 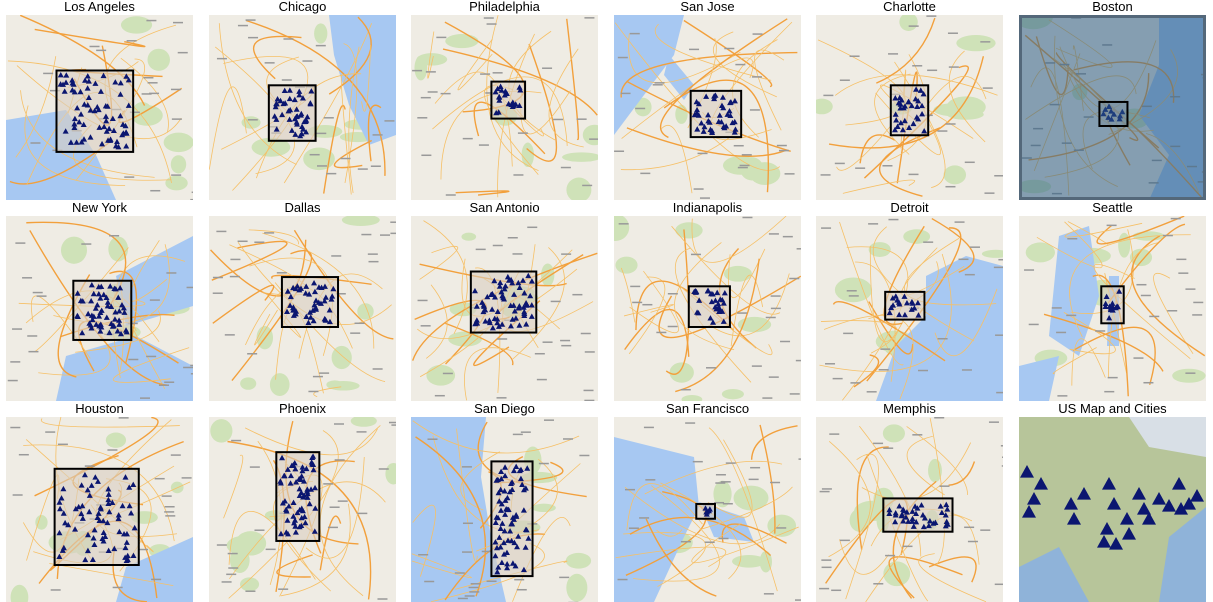 I want to click on panel-title: US Map and Cities, so click(x=1112, y=409).